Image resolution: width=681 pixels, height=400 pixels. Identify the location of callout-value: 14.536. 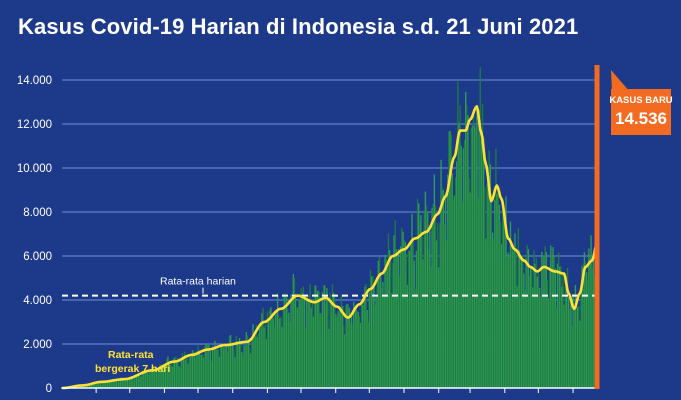
(641, 118).